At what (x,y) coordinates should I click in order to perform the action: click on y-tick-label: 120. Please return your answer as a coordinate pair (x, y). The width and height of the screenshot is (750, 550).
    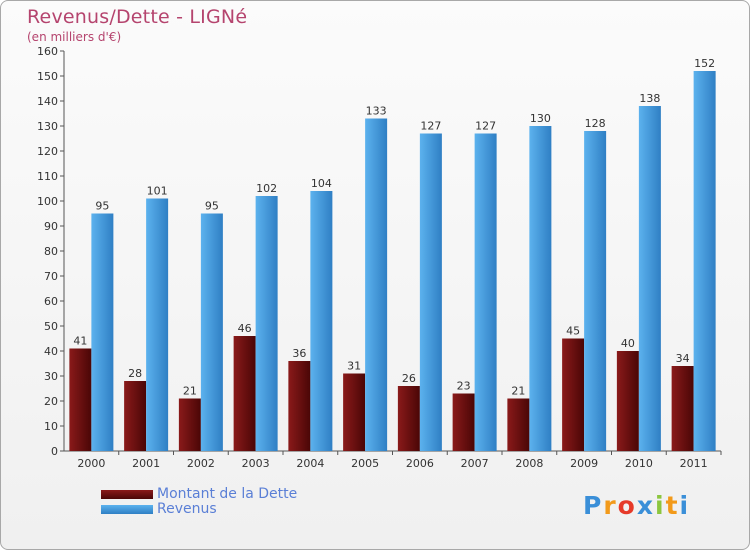
    Looking at the image, I should click on (47, 151).